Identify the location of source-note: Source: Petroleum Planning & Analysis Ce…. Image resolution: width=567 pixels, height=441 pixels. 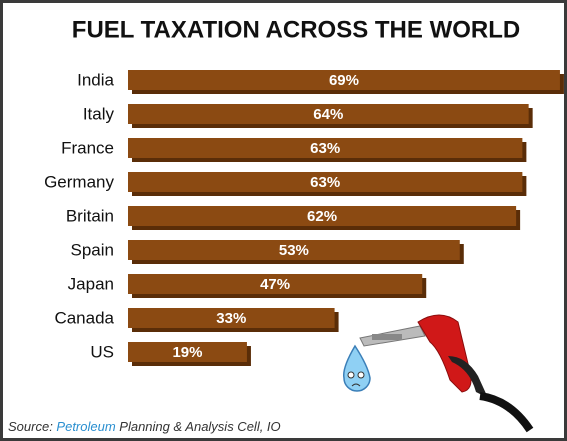
(144, 426).